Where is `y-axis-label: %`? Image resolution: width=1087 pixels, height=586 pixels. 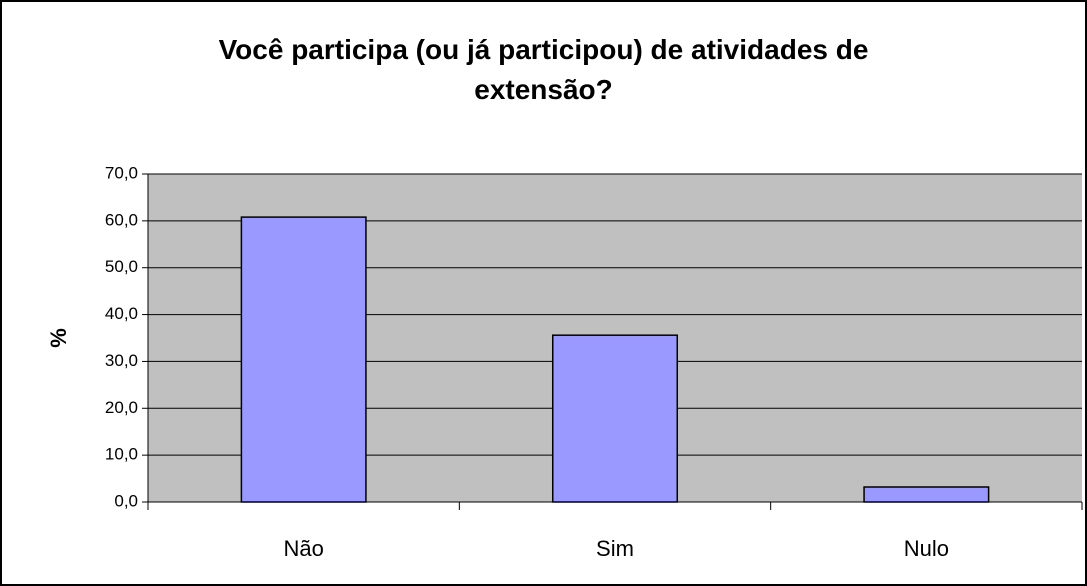 y-axis-label: % is located at coordinates (58, 338).